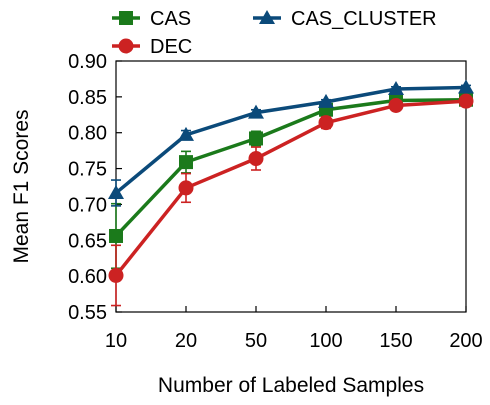  What do you see at coordinates (87, 62) in the screenshot?
I see `y-tick-label: 0.90` at bounding box center [87, 62].